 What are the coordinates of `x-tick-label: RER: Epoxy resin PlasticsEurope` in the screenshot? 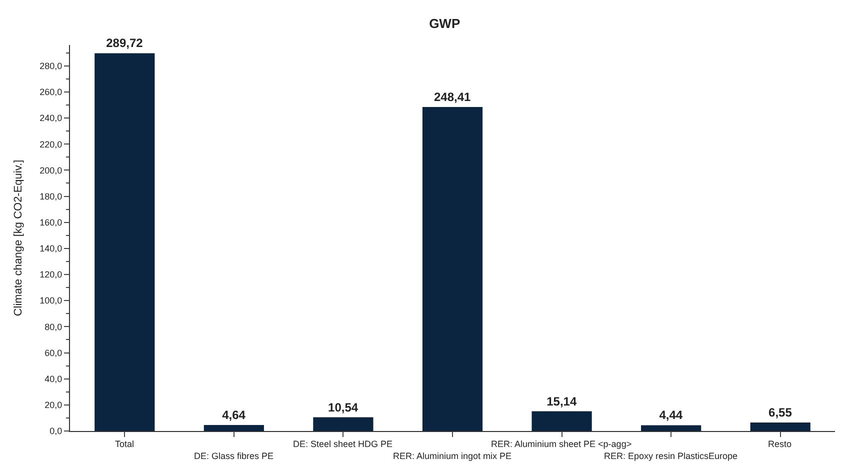 It's located at (671, 456).